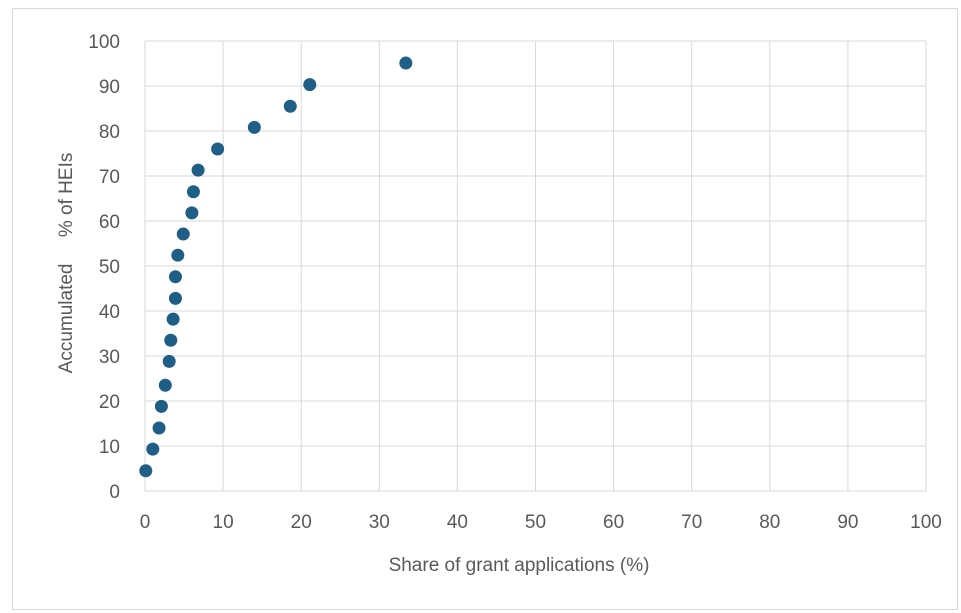  Describe the element at coordinates (519, 565) in the screenshot. I see `x-axis-title: Share of grant applications (%)` at that location.